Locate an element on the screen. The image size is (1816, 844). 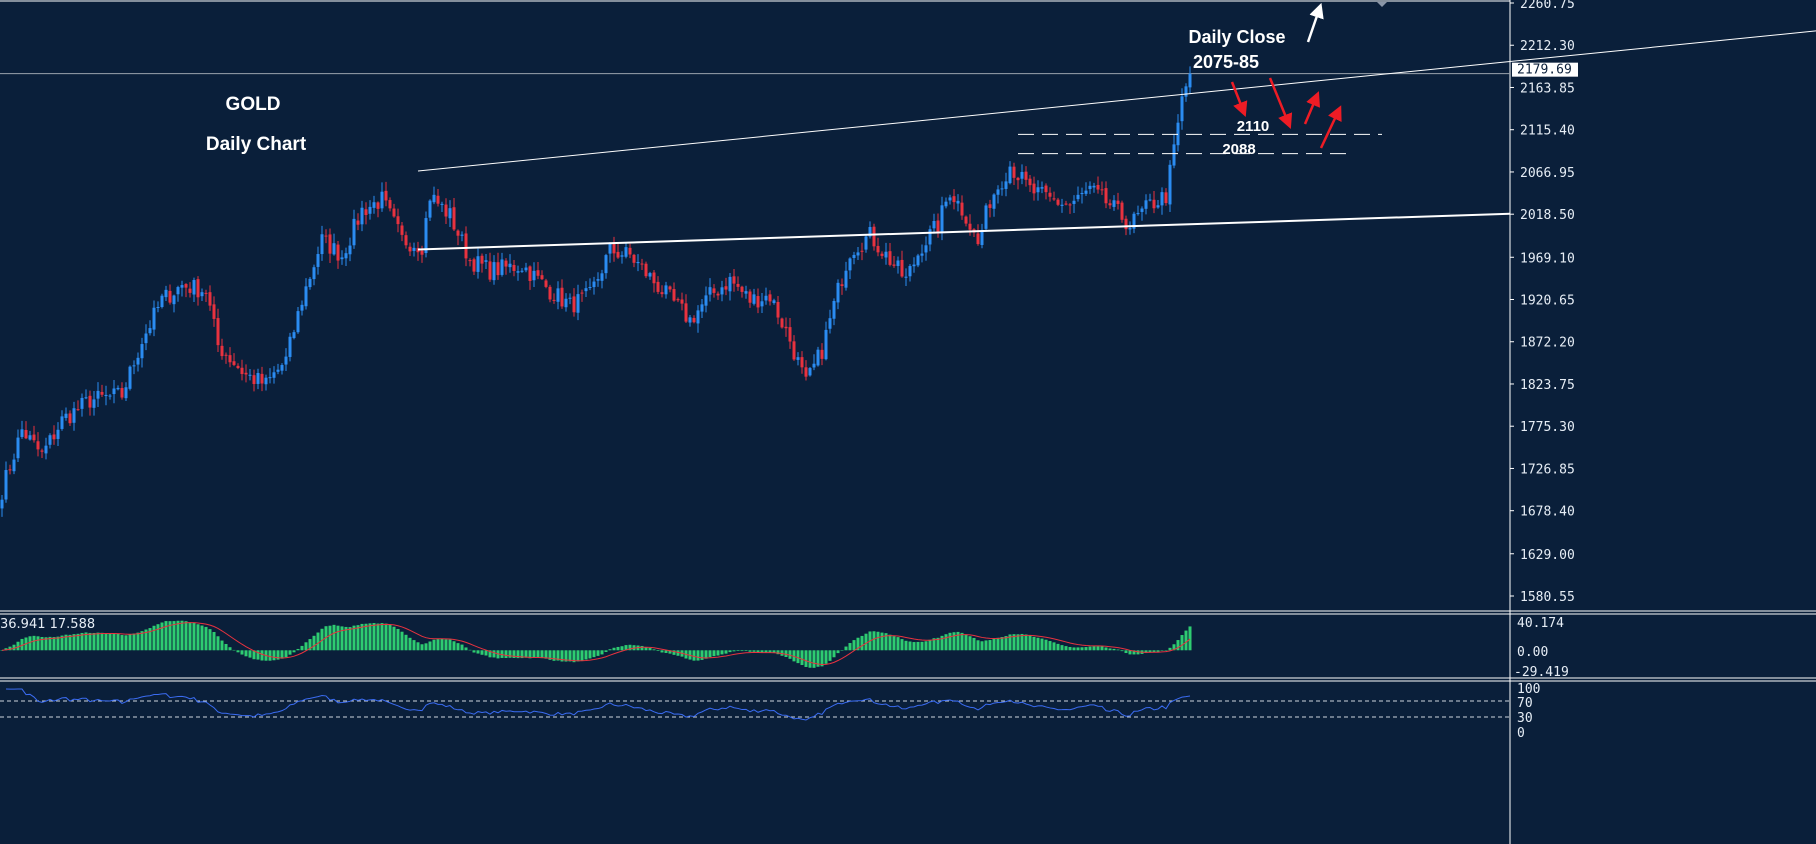
price-tick-label: 2066.95 is located at coordinates (1547, 173).